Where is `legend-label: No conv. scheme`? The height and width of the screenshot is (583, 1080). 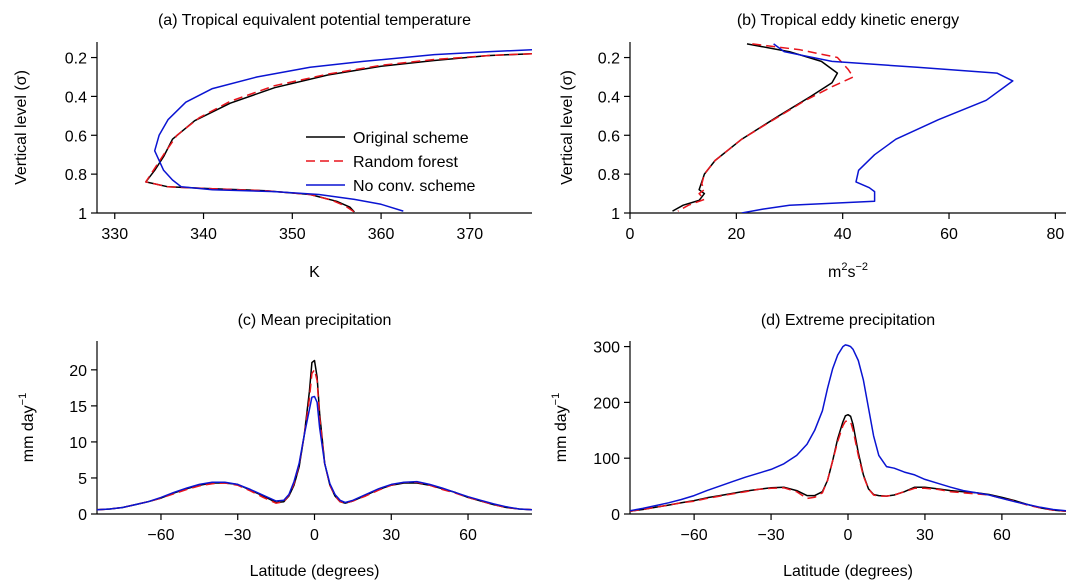
legend-label: No conv. scheme is located at coordinates (414, 186).